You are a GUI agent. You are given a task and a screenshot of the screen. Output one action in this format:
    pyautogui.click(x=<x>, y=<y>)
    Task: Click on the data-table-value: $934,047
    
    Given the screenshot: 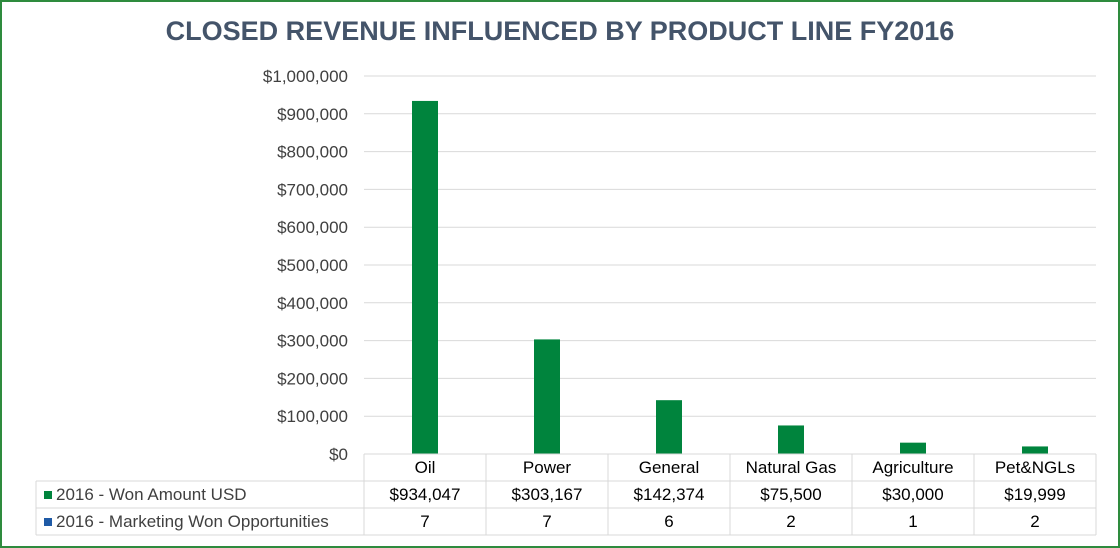 What is the action you would take?
    pyautogui.click(x=425, y=494)
    